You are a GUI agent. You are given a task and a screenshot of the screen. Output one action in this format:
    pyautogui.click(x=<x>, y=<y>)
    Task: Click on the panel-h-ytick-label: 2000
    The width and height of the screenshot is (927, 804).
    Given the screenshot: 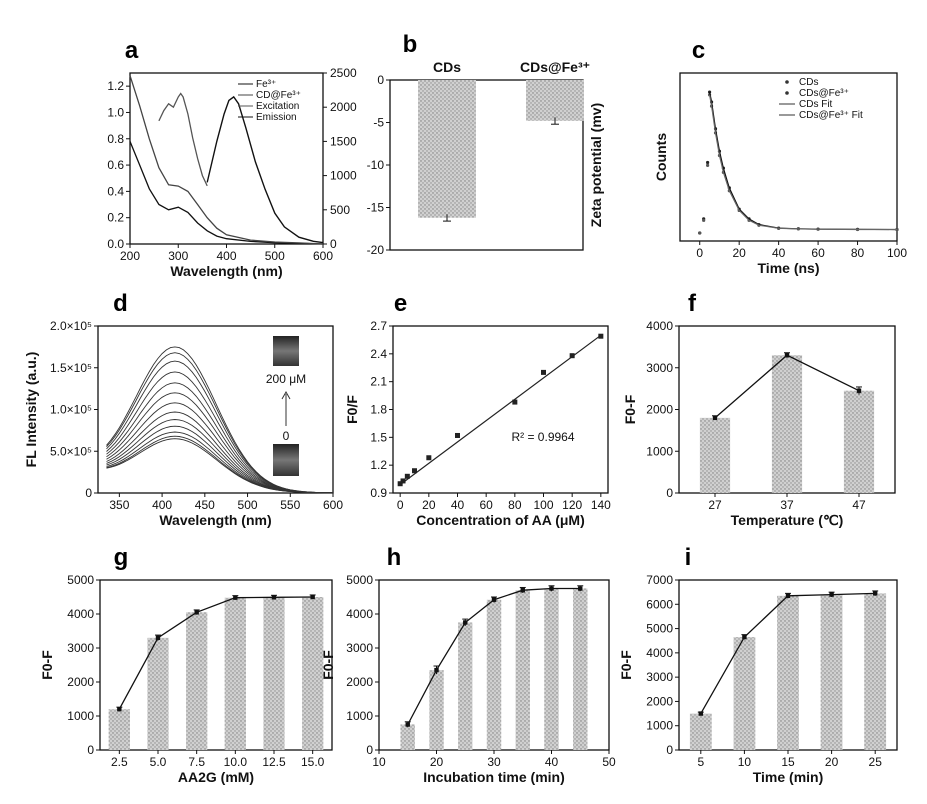 What is the action you would take?
    pyautogui.click(x=359, y=682)
    